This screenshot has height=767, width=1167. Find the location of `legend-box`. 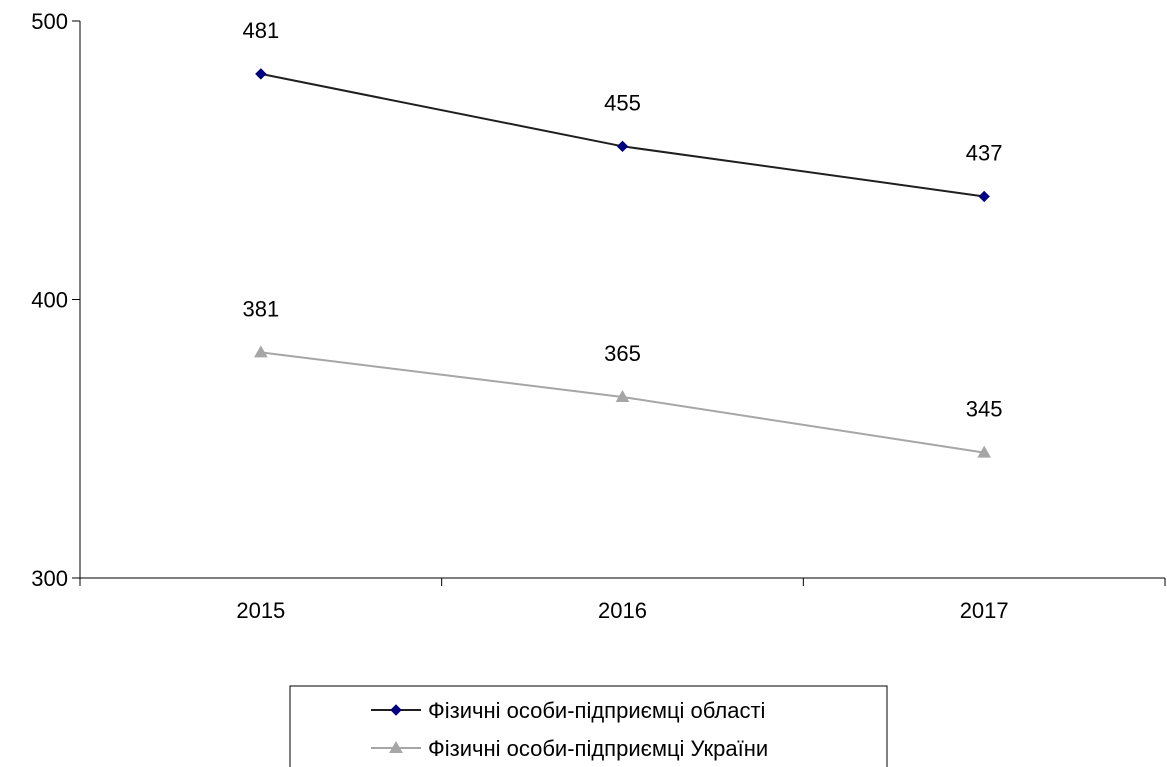

legend-box is located at coordinates (588, 726).